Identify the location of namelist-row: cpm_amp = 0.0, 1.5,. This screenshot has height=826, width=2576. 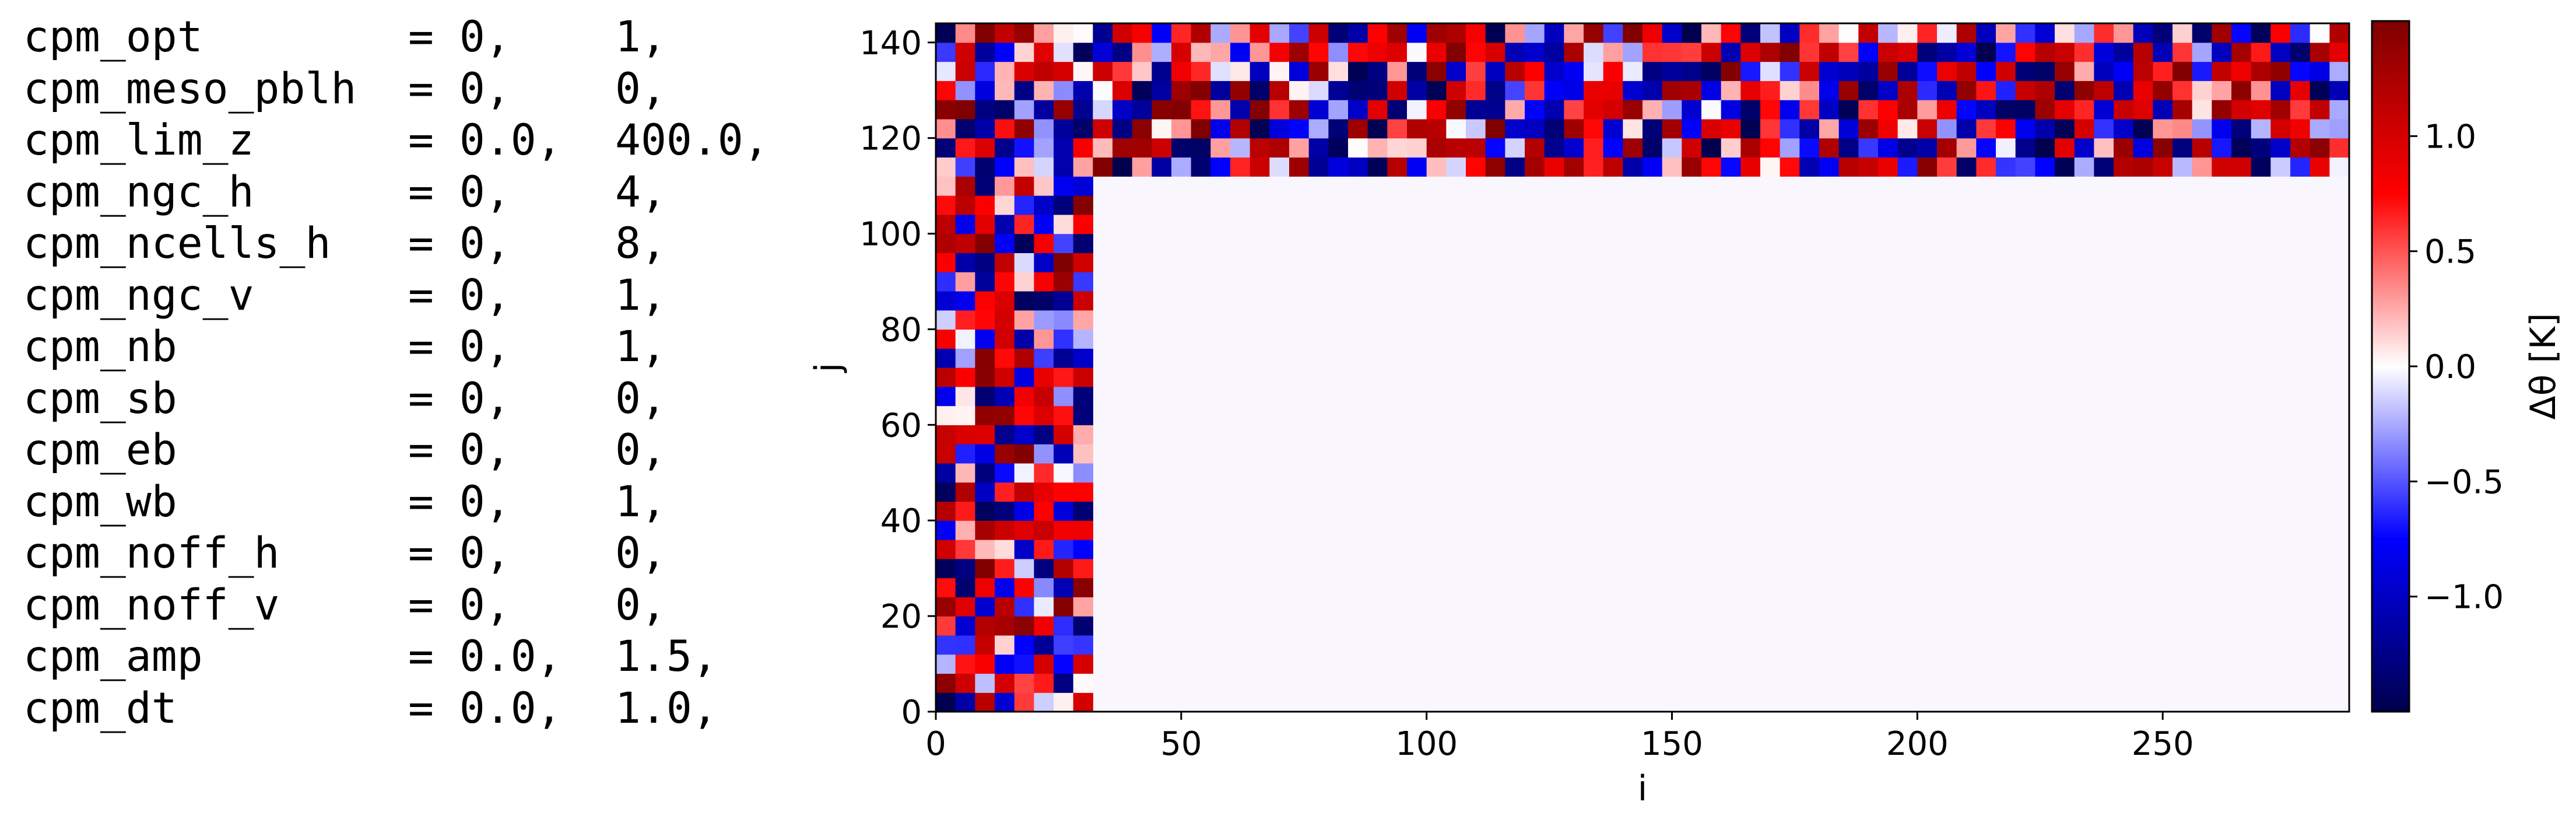
(396, 657).